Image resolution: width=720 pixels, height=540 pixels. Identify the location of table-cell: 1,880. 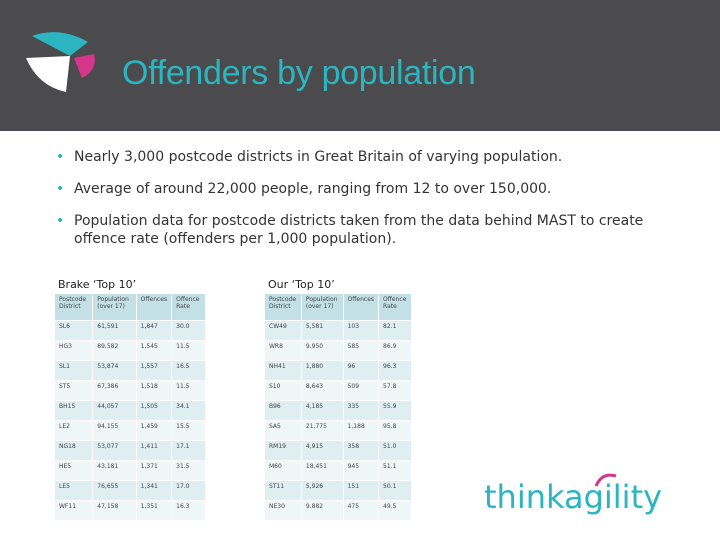
(322, 370).